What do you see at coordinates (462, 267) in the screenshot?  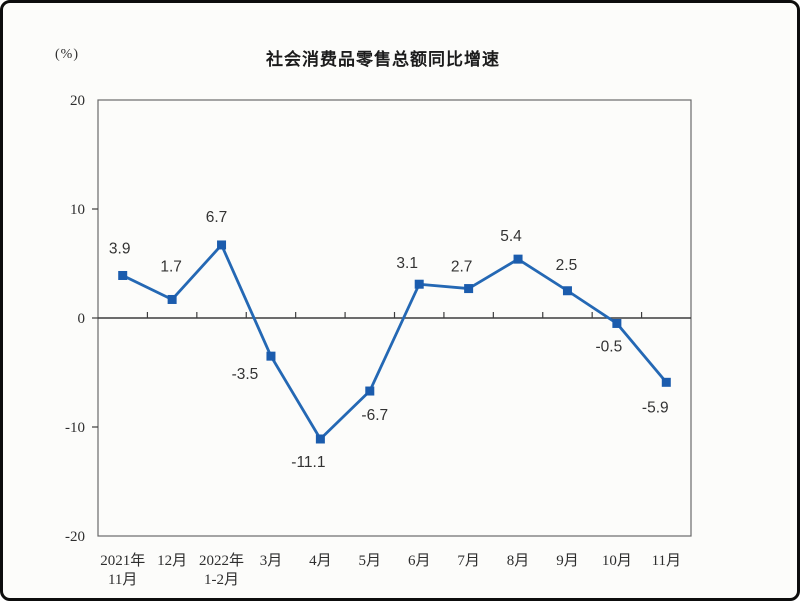 I see `data-point-label: 2.7` at bounding box center [462, 267].